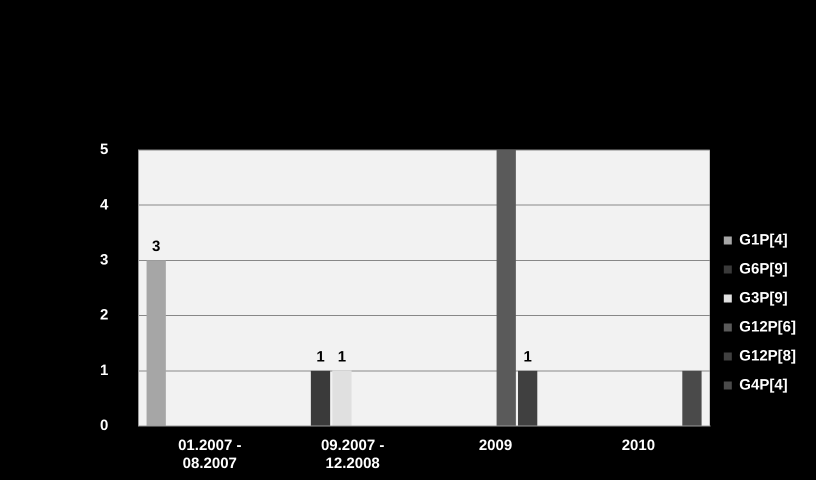 The width and height of the screenshot is (816, 480). I want to click on y-tick-label: 1, so click(104, 370).